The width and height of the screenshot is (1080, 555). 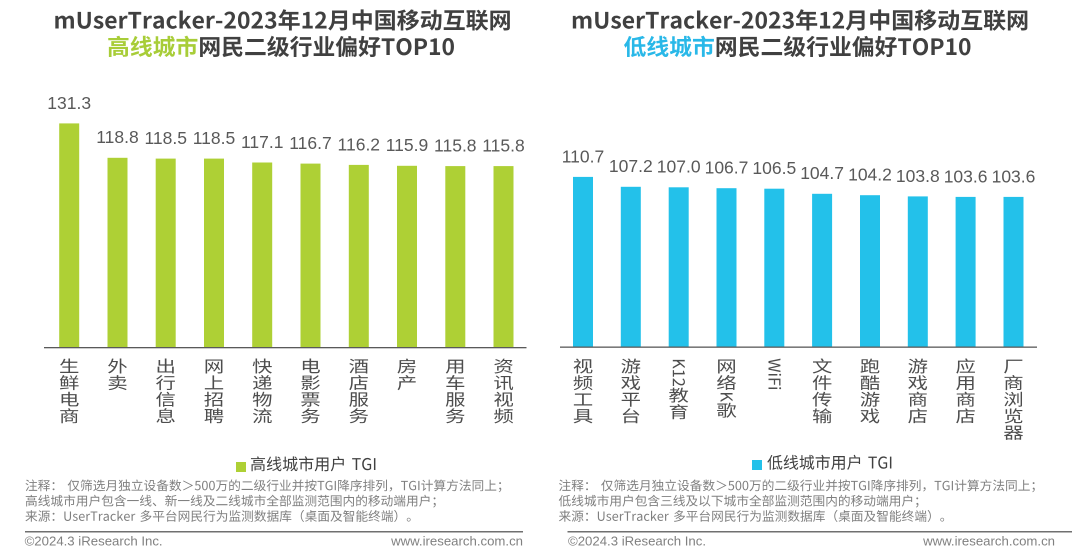 What do you see at coordinates (774, 168) in the screenshot?
I see `svg-text: 106.5` at bounding box center [774, 168].